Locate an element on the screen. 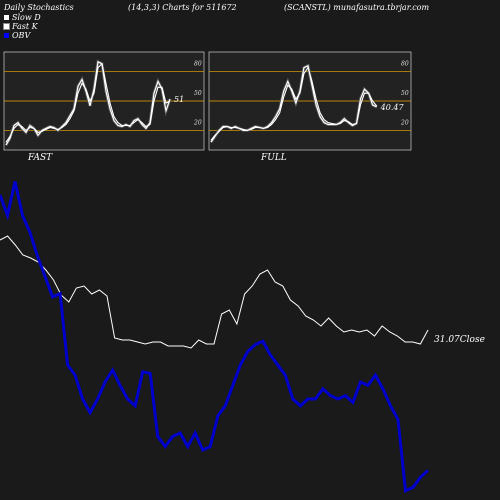 This screenshot has width=500, height=500. panel-full-tick-label: 20 is located at coordinates (404, 122).